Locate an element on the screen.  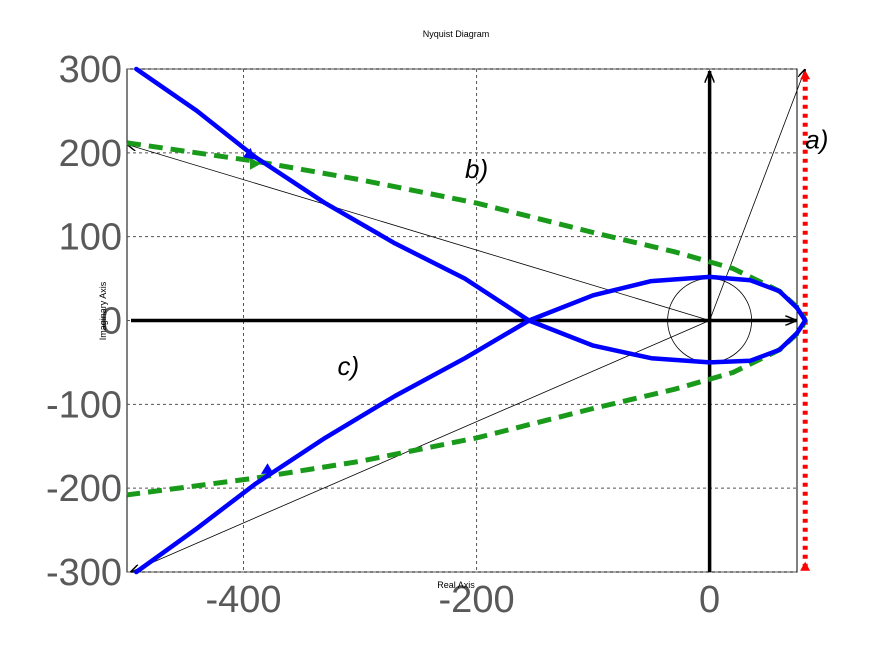
y-tick-label: 200 is located at coordinates (90, 154).